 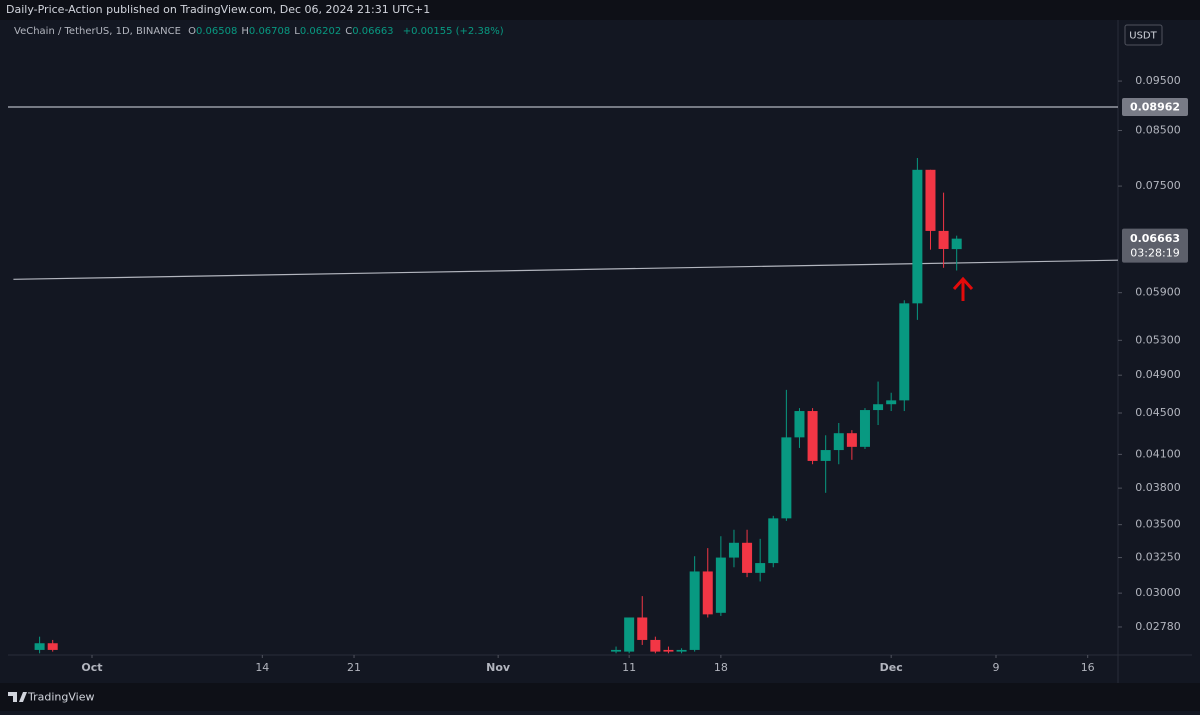 What do you see at coordinates (1158, 557) in the screenshot?
I see `y-tick-label: 0.03250` at bounding box center [1158, 557].